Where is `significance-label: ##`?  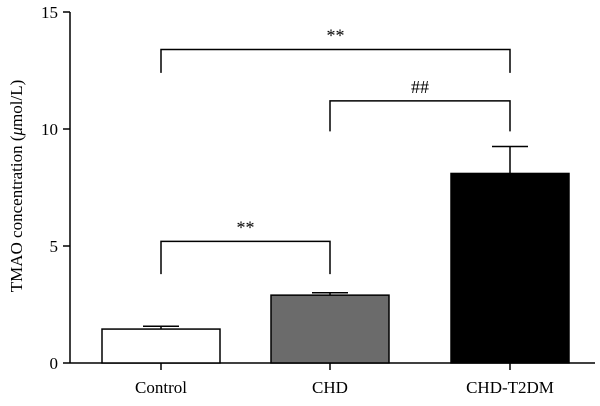
significance-label: ## is located at coordinates (420, 87).